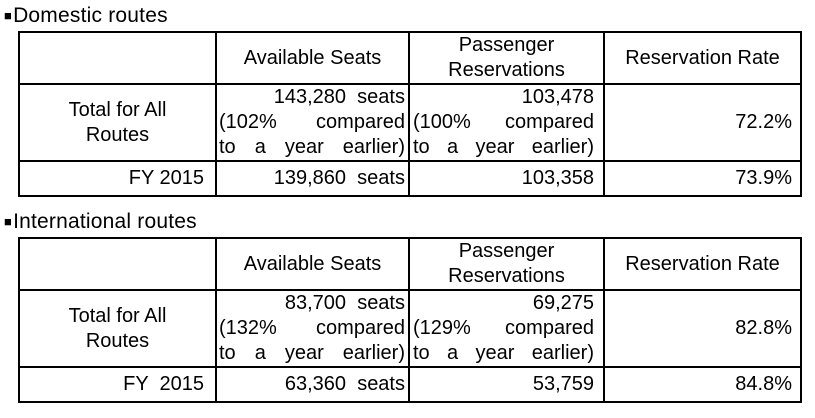 The width and height of the screenshot is (815, 418). Describe the element at coordinates (763, 178) in the screenshot. I see `cell-value: 73.9%` at that location.